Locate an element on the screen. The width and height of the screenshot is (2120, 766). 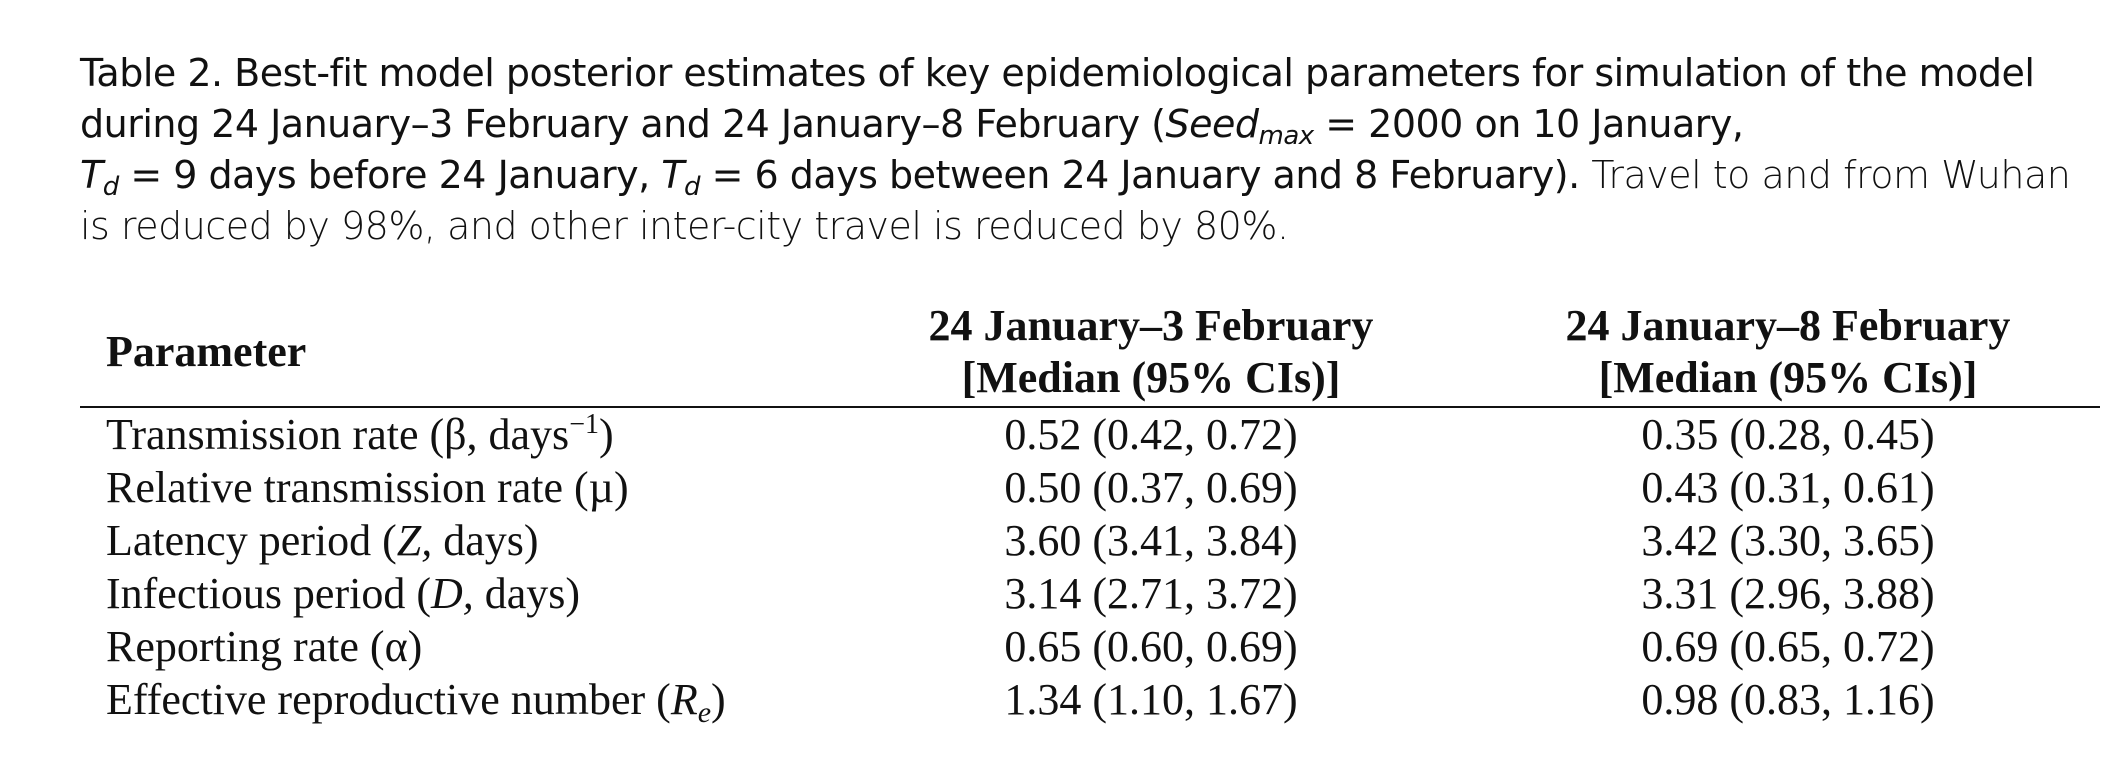
td-symbol-1: T is located at coordinates (91, 175).